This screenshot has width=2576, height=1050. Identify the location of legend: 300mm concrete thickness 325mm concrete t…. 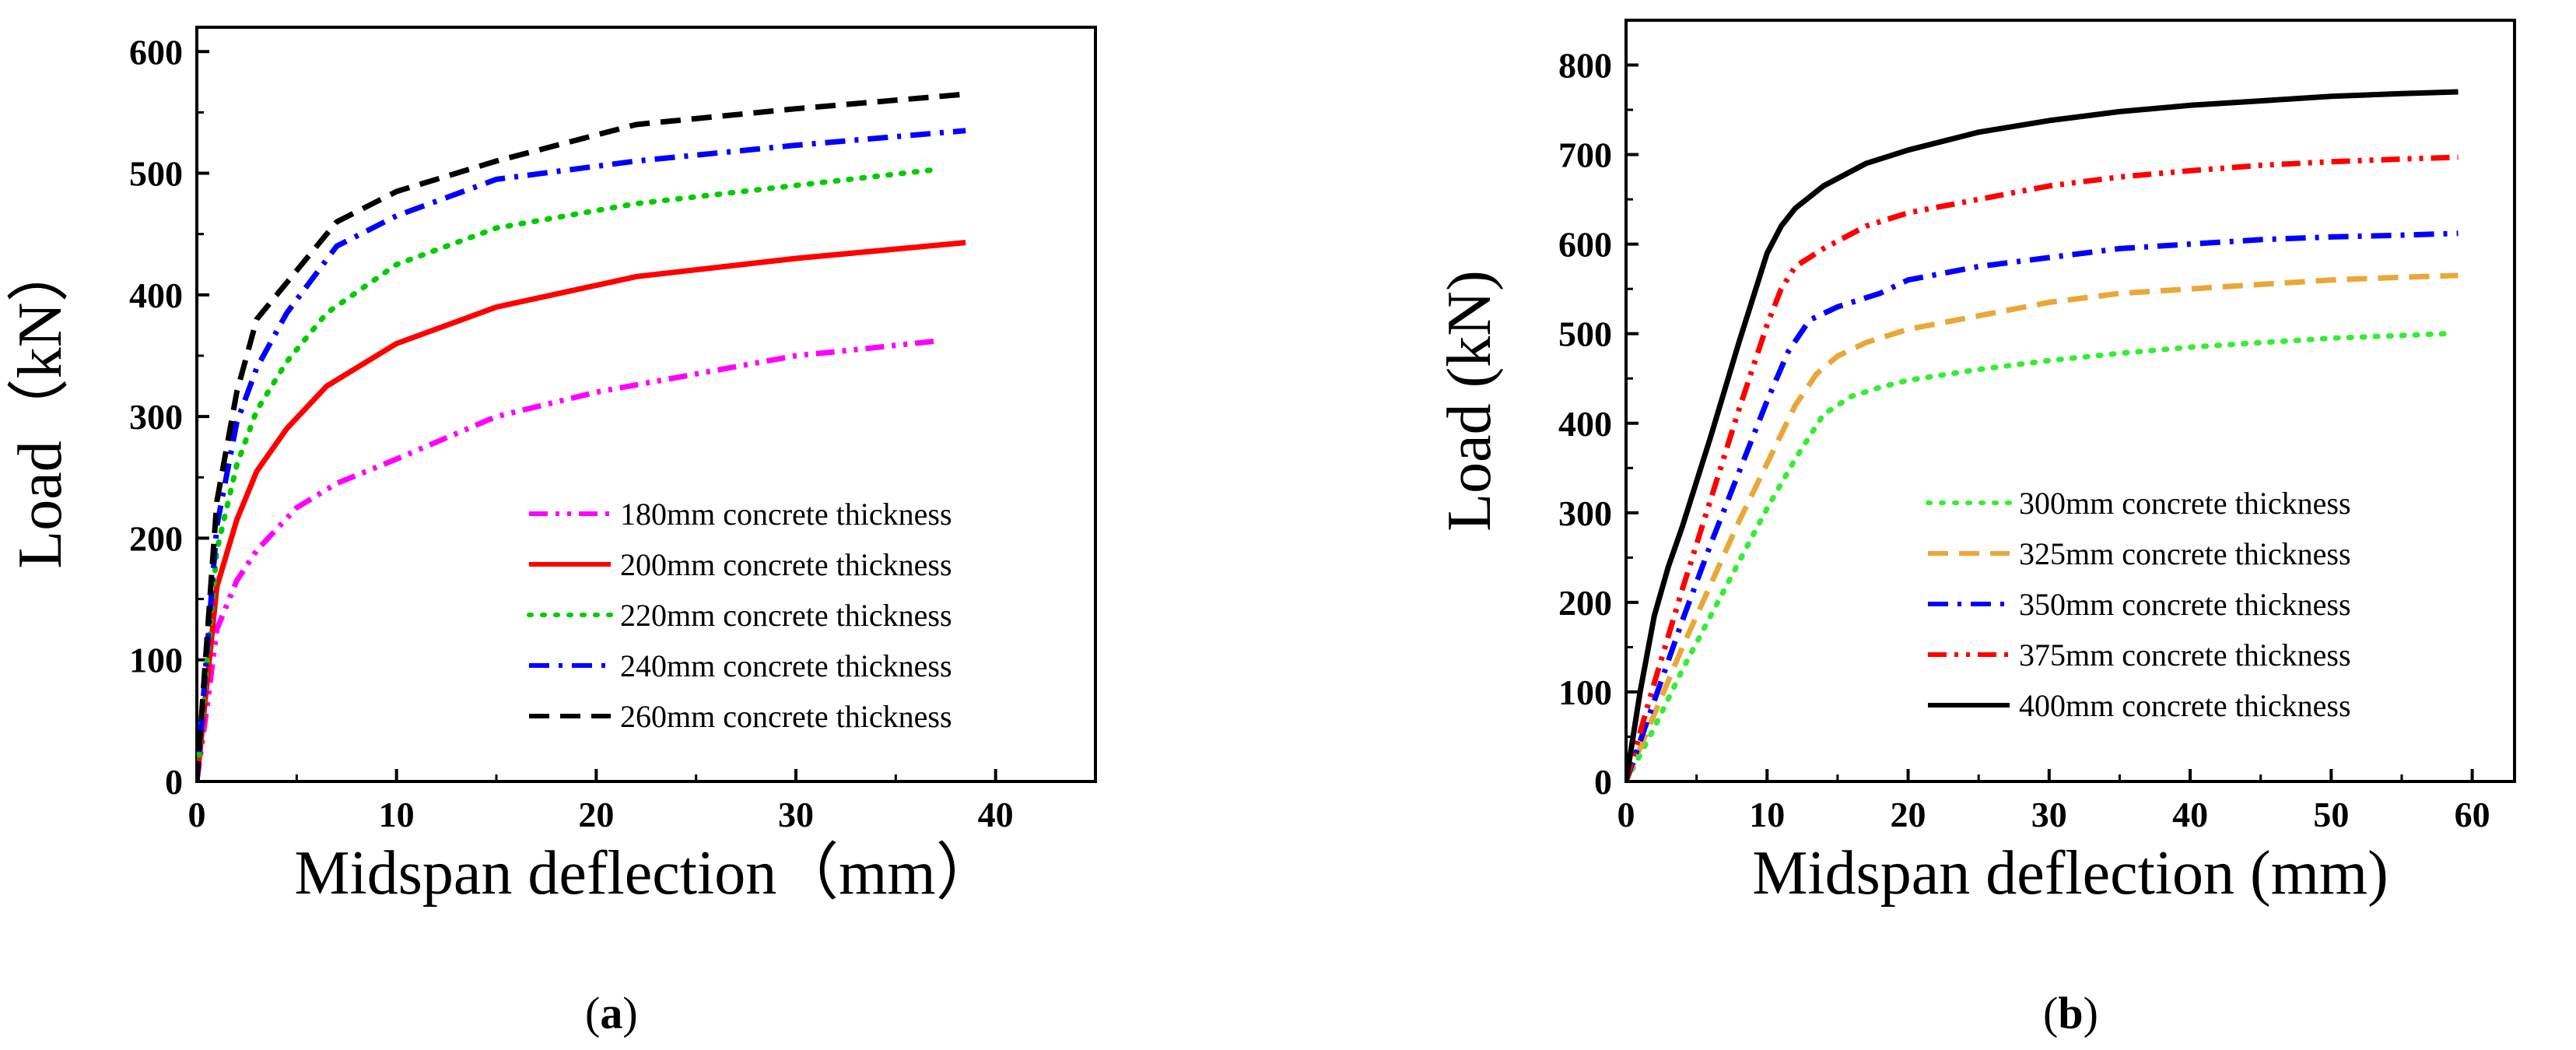
(2138, 604).